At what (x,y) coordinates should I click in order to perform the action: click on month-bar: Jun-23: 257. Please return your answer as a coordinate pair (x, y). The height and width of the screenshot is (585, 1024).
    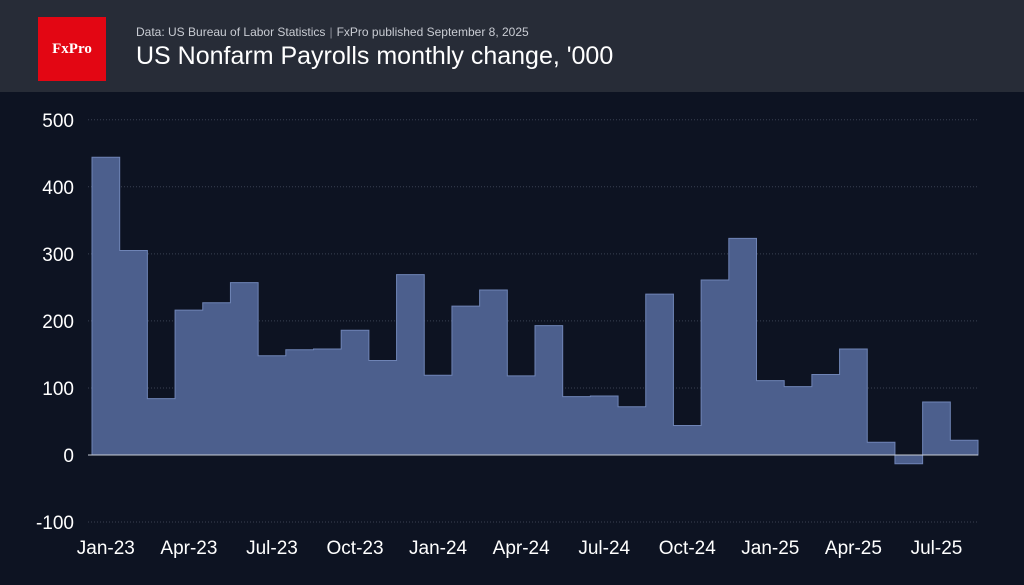
    Looking at the image, I should click on (244, 369).